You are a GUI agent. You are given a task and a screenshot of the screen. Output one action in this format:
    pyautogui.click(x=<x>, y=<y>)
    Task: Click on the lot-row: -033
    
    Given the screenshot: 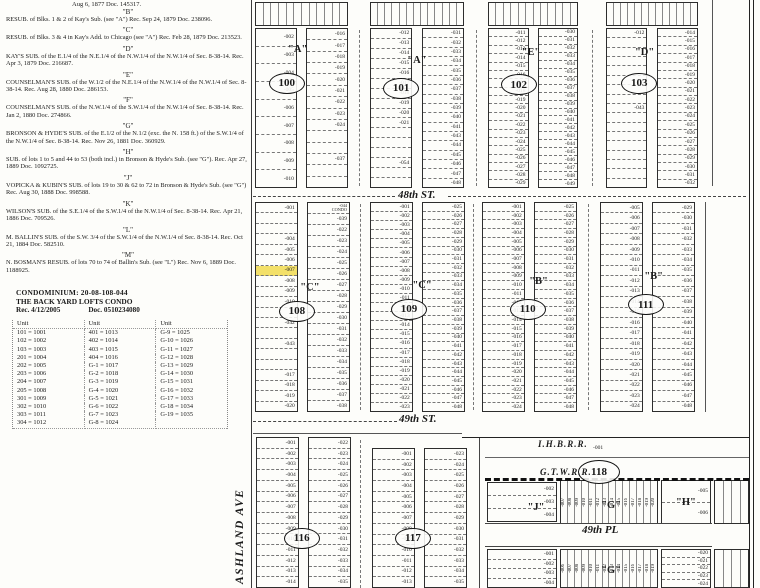 What is the action you would take?
    pyautogui.click(x=442, y=53)
    